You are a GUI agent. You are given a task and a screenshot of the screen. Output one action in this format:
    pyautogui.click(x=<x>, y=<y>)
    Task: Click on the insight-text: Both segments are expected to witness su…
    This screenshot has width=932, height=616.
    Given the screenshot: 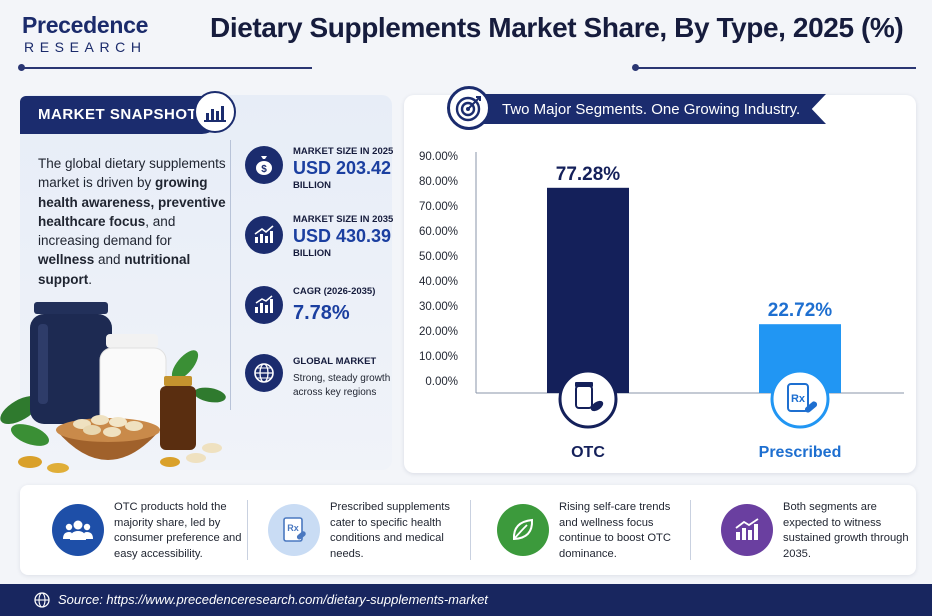 What is the action you would take?
    pyautogui.click(x=846, y=530)
    